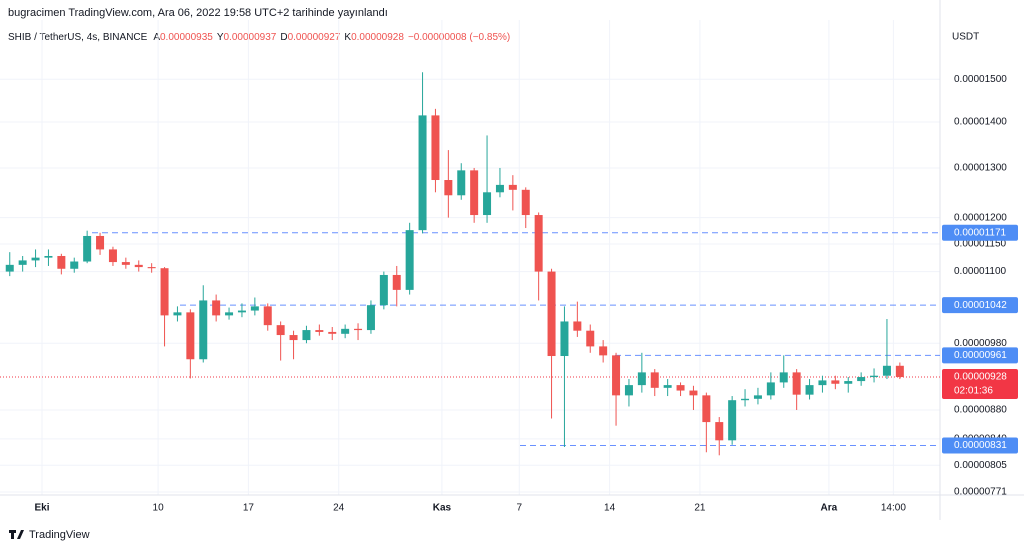 The width and height of the screenshot is (1024, 550). What do you see at coordinates (159, 508) in the screenshot?
I see `x-tick-label: 10` at bounding box center [159, 508].